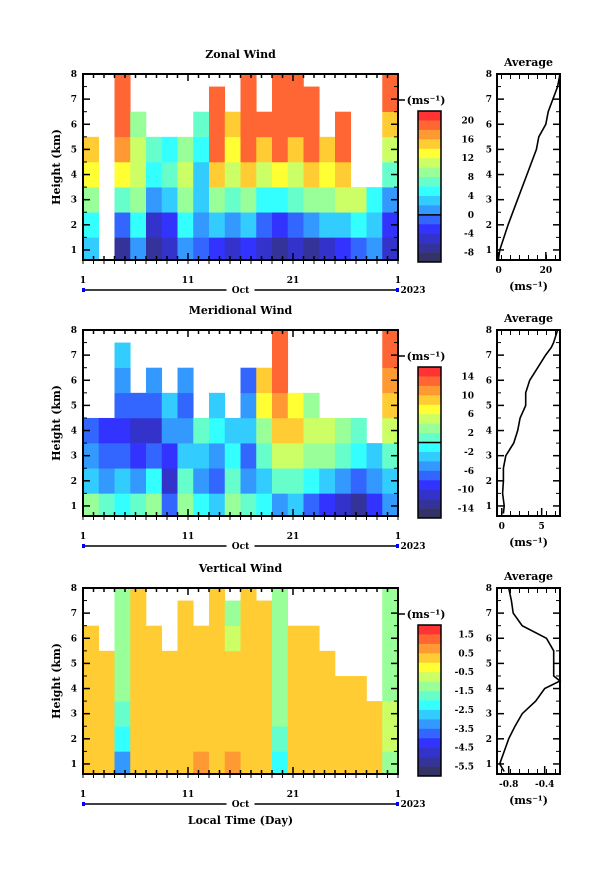  What do you see at coordinates (293, 537) in the screenshot?
I see `x-tick-label: 21` at bounding box center [293, 537].